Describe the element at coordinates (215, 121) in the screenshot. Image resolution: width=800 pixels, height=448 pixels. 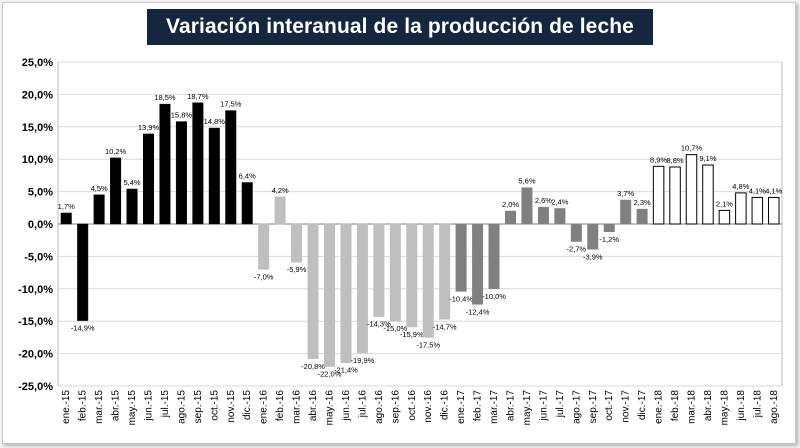
I see `data-label: 14,8%` at that location.